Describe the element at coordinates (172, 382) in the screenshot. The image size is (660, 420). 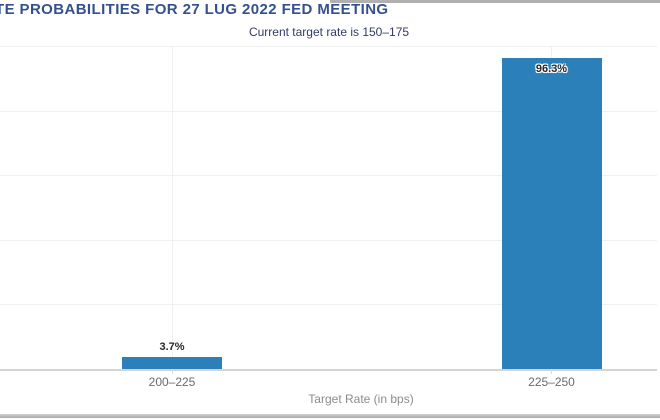
I see `x-tick-label: 200–225` at that location.